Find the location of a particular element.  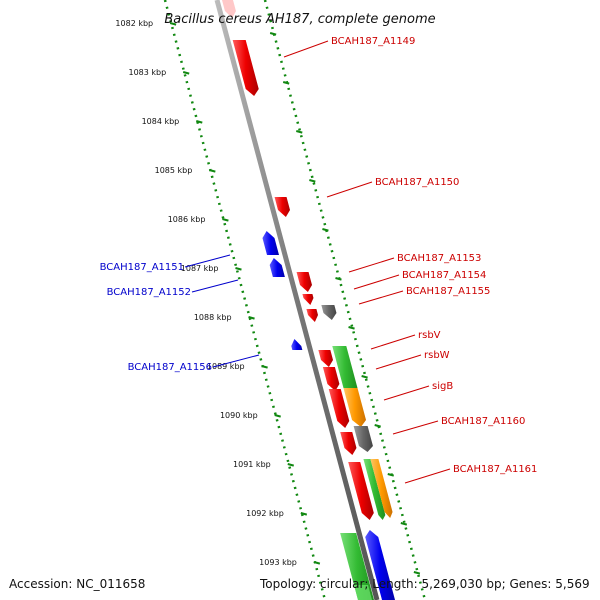

gene-label: BCAH187_A1160 is located at coordinates (483, 421).